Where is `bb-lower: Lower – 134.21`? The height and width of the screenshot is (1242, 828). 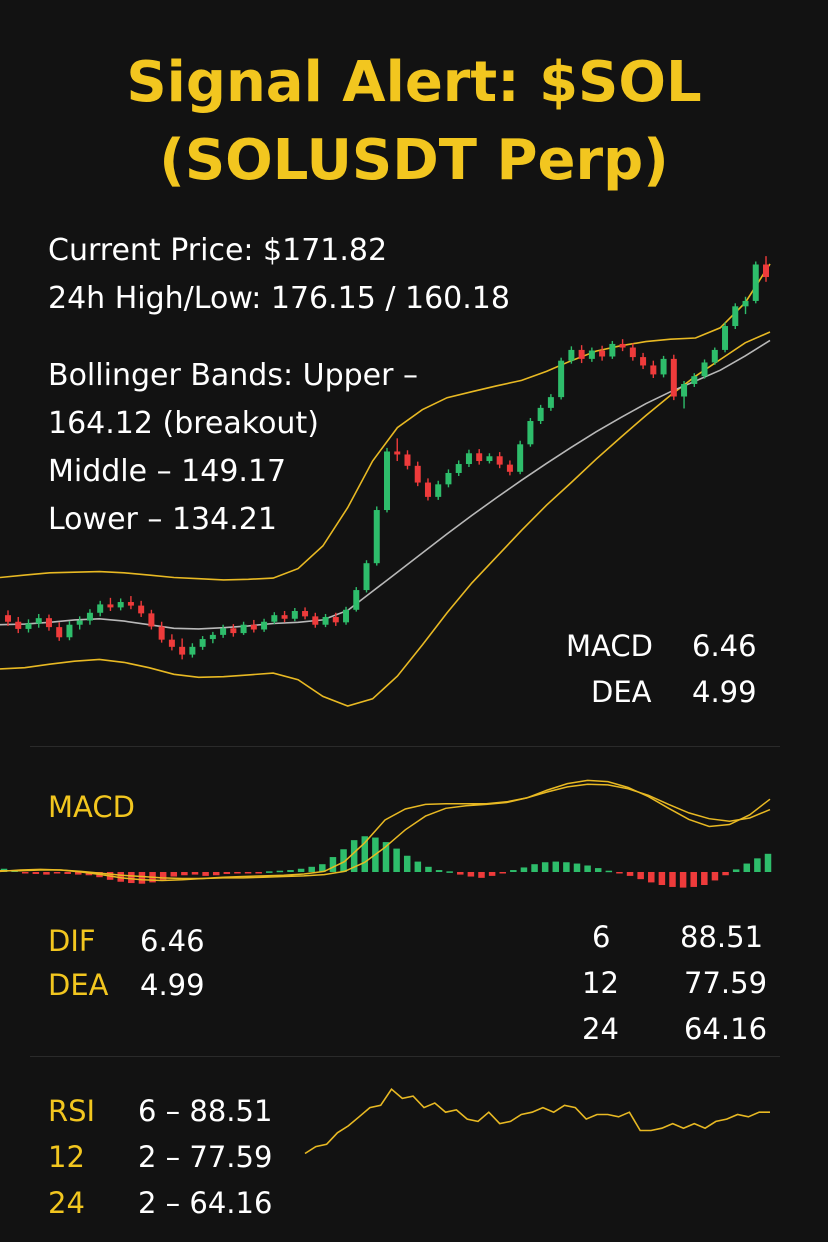
bb-lower: Lower – 134.21 is located at coordinates (162, 519).